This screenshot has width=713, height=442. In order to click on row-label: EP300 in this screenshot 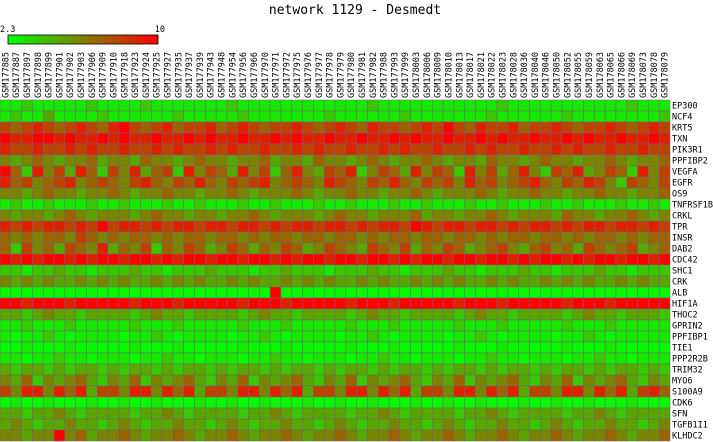, I will do `click(685, 107)`.